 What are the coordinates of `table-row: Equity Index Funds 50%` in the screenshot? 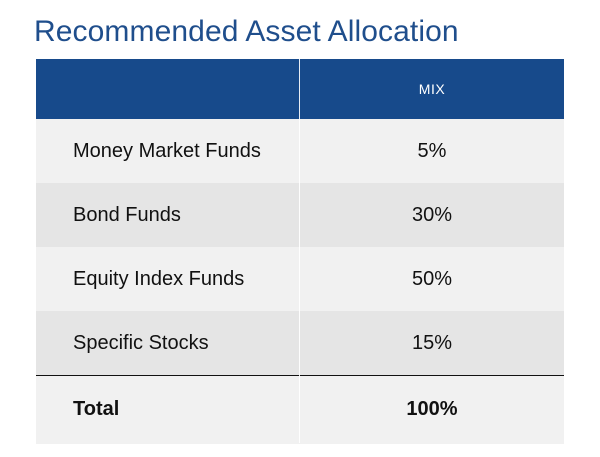 It's located at (300, 279).